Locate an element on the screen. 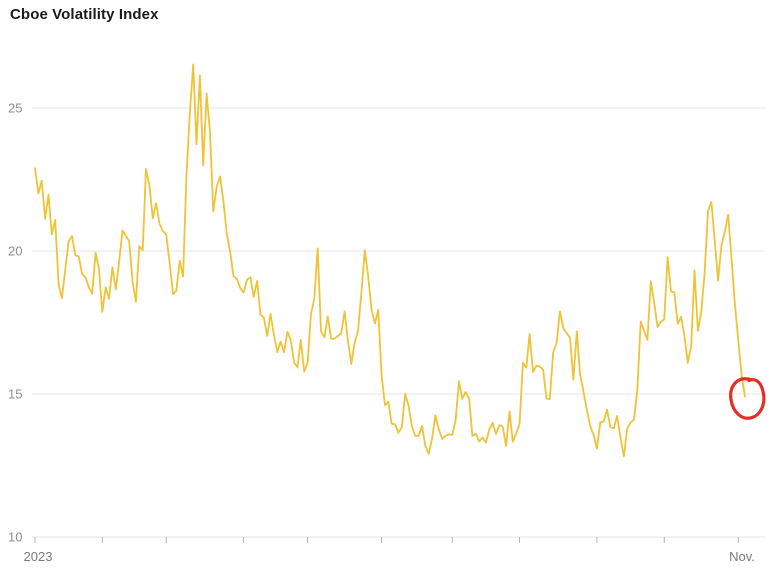  y-axis-label-15: 15 is located at coordinates (15, 394).